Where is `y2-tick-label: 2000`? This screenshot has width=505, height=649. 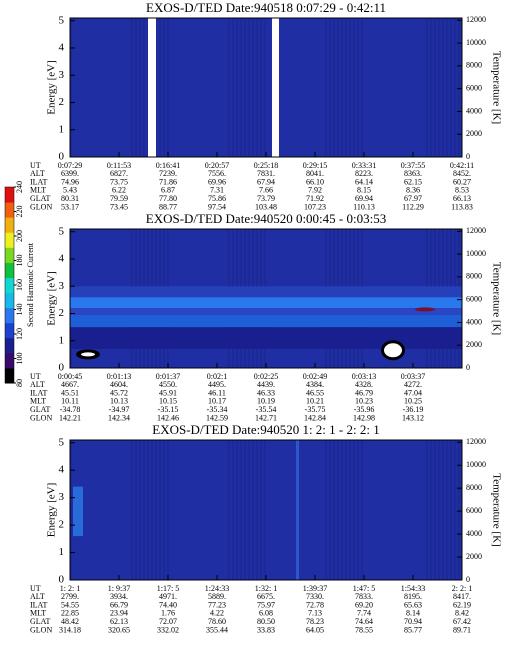 y2-tick-label: 2000 is located at coordinates (474, 556).